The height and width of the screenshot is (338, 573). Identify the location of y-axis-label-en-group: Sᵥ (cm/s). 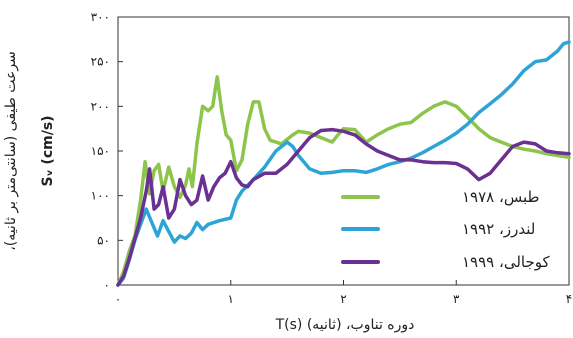
(48, 150).